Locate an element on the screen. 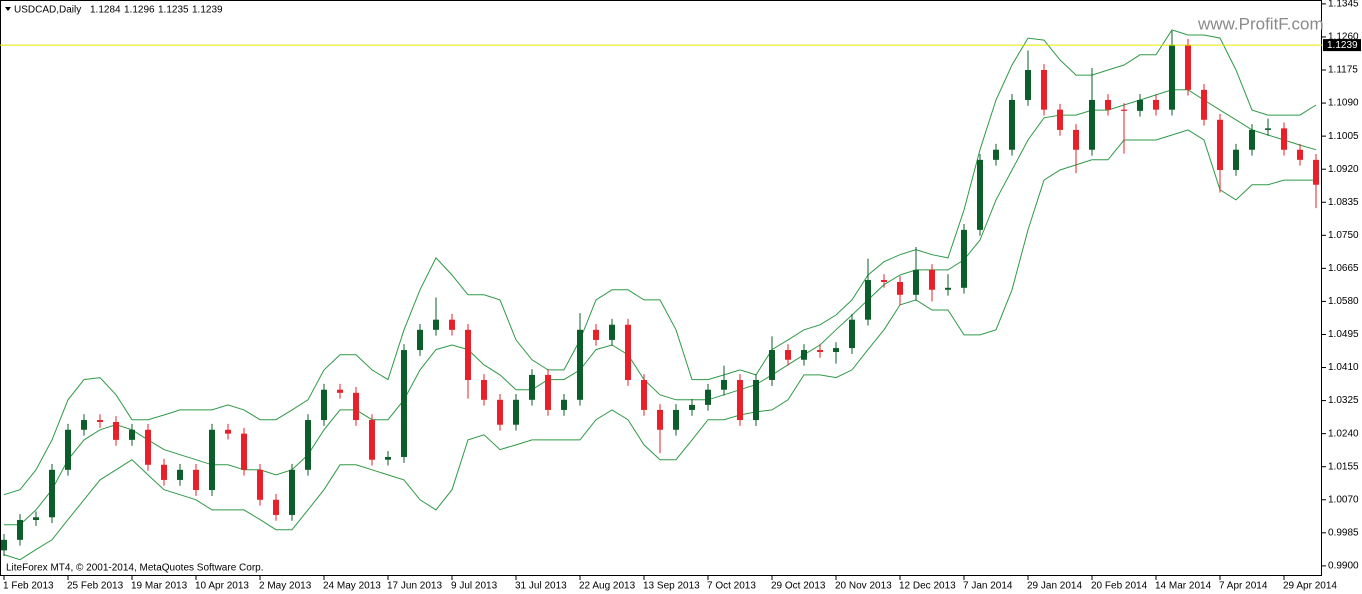 The height and width of the screenshot is (594, 1362). y-tick-label: 1.0835 is located at coordinates (1343, 202).